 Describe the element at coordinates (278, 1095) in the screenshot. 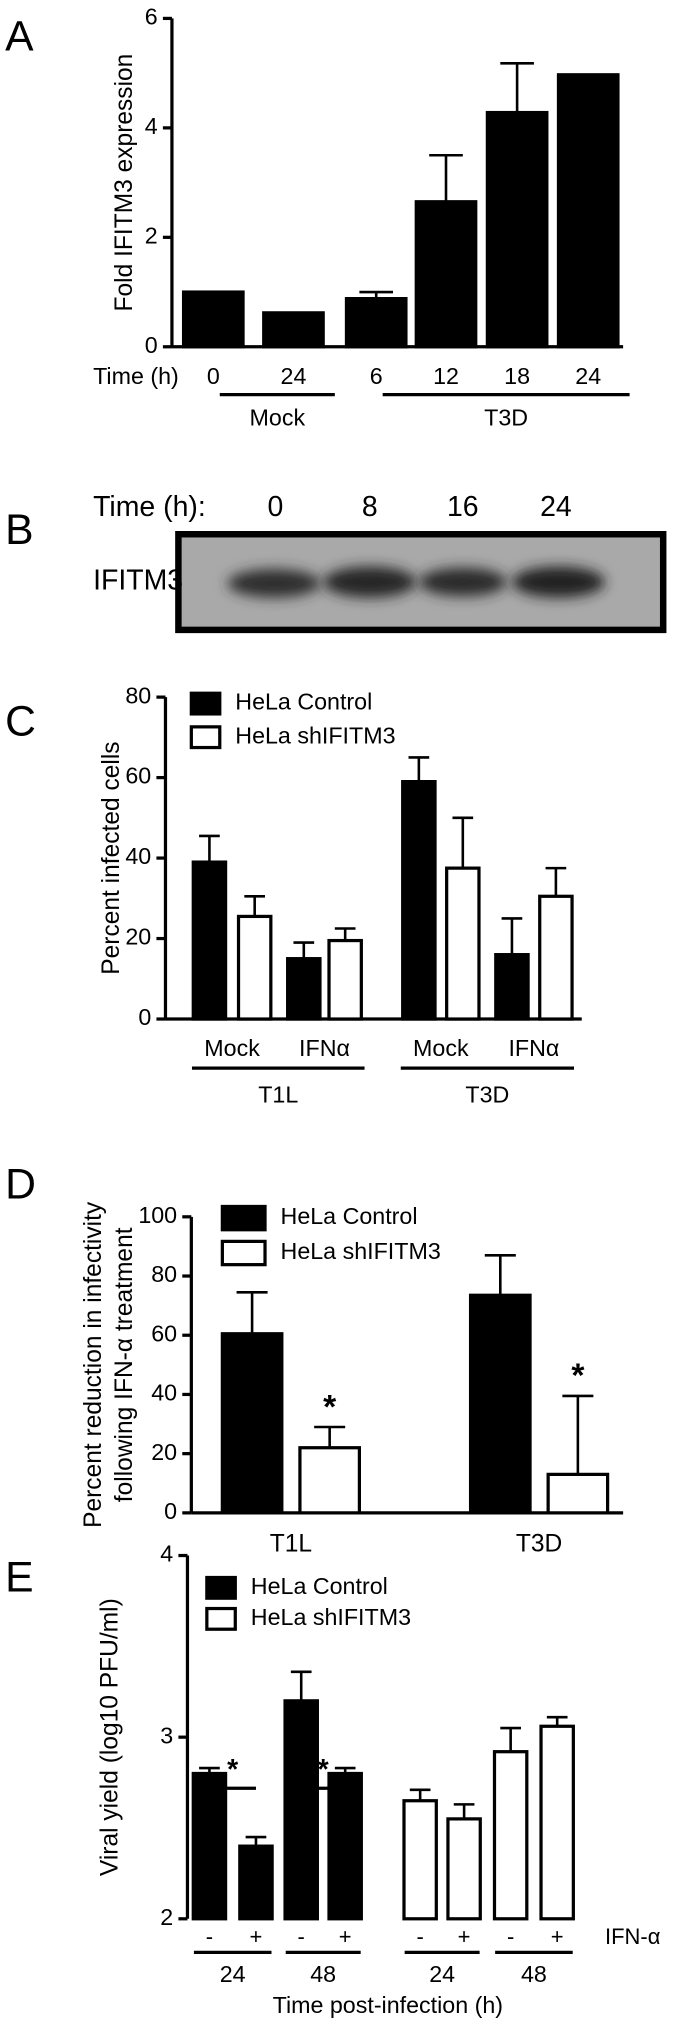

I see `group-label: T1L` at that location.